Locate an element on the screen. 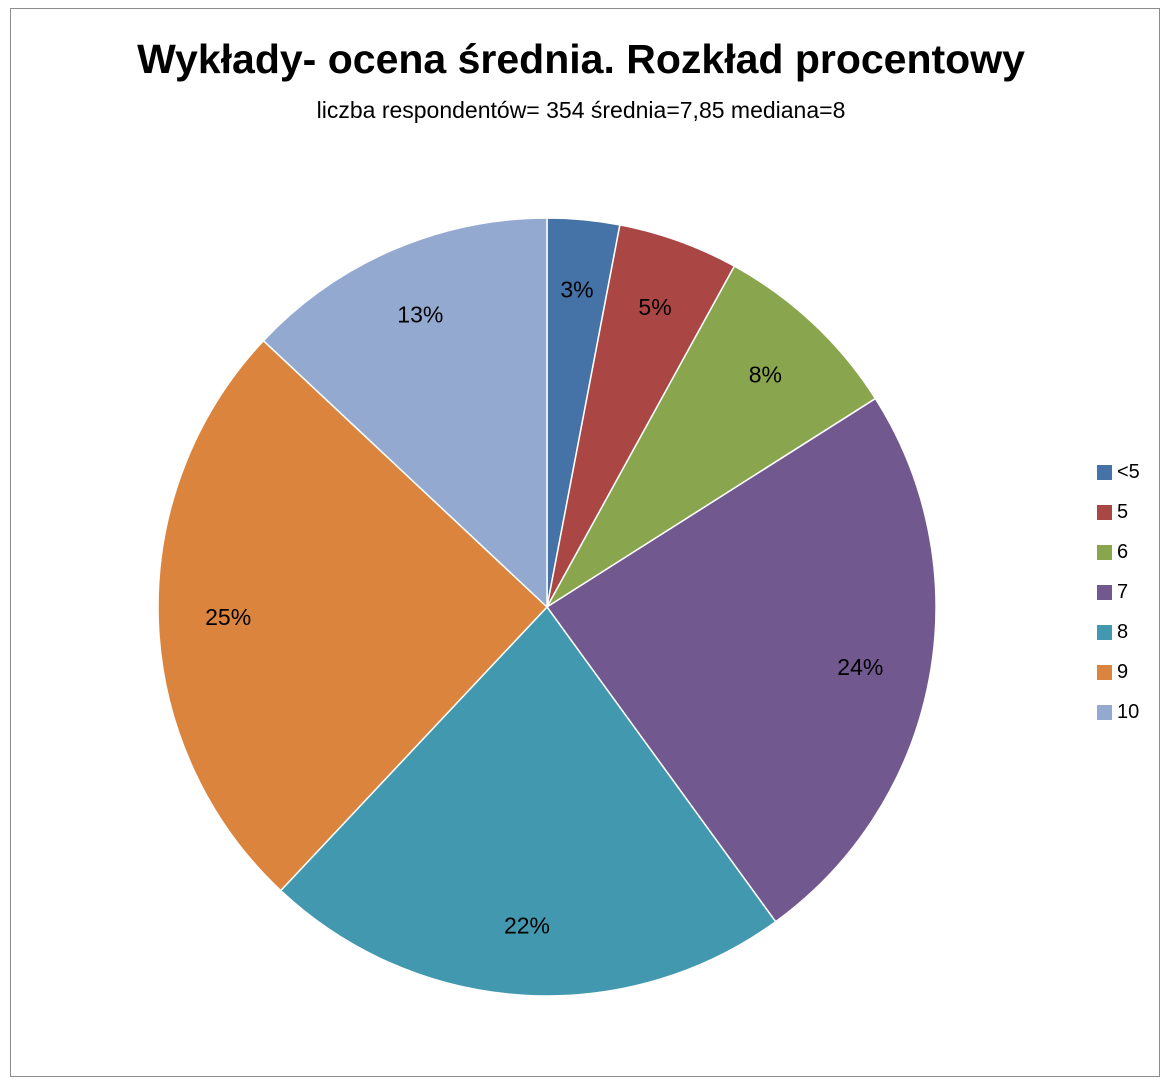  slice-data-label-1: 3% is located at coordinates (576, 289).